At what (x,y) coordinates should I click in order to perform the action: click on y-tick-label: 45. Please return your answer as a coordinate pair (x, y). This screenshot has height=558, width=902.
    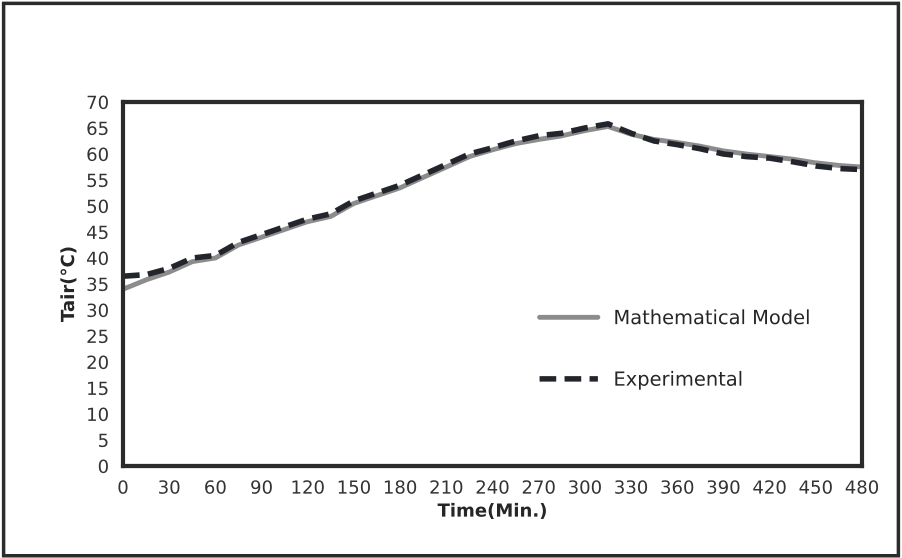
    Looking at the image, I should click on (97, 233).